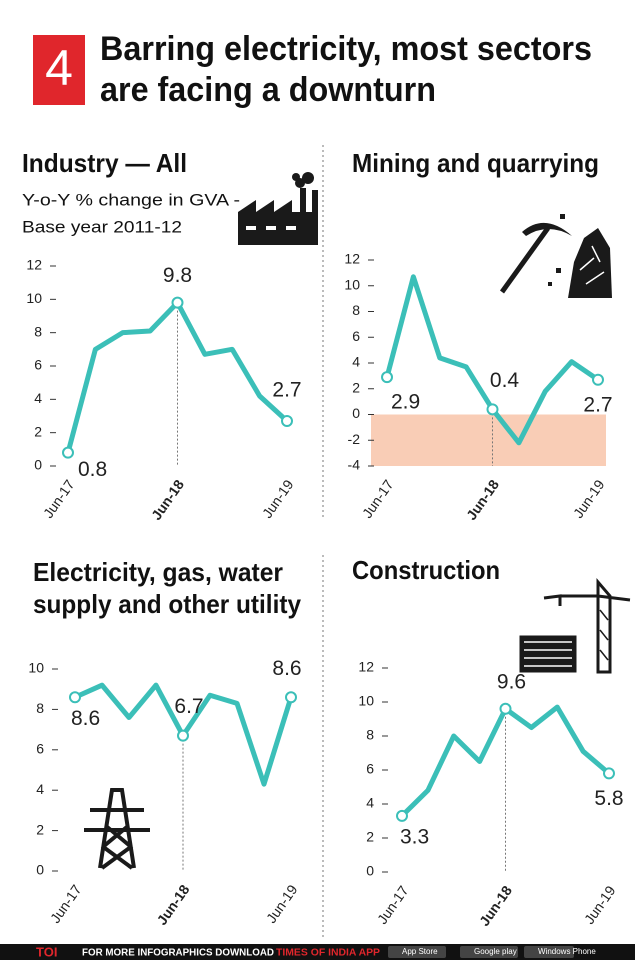 The height and width of the screenshot is (960, 635). What do you see at coordinates (495, 951) in the screenshot?
I see `store-name: Google play` at bounding box center [495, 951].